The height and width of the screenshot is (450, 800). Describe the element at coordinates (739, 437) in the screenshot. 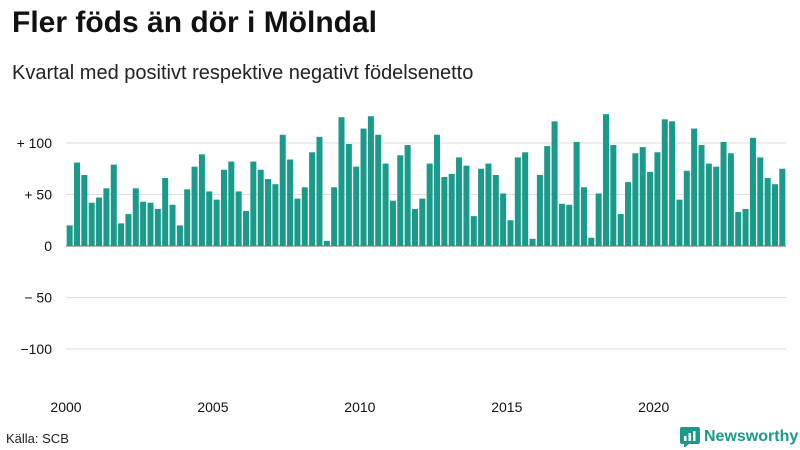

I see `brand-logo: Newsworthy` at that location.